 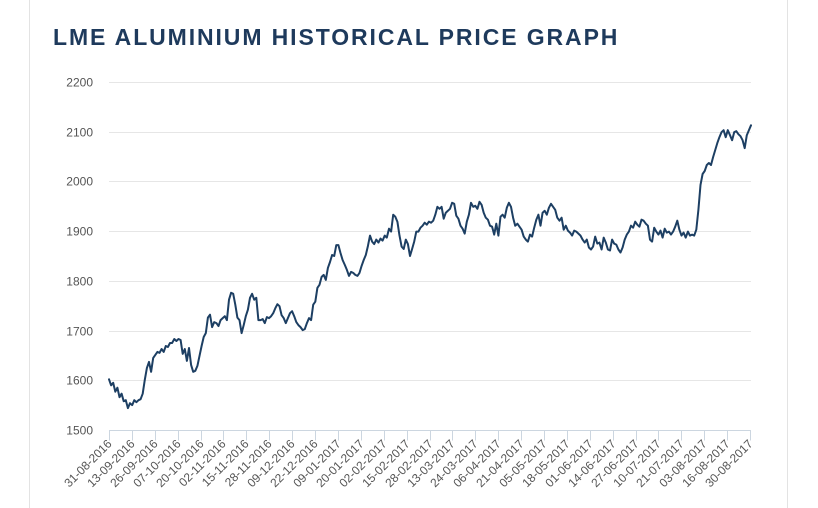 I want to click on y-tick-label: 2000, so click(x=79, y=182).